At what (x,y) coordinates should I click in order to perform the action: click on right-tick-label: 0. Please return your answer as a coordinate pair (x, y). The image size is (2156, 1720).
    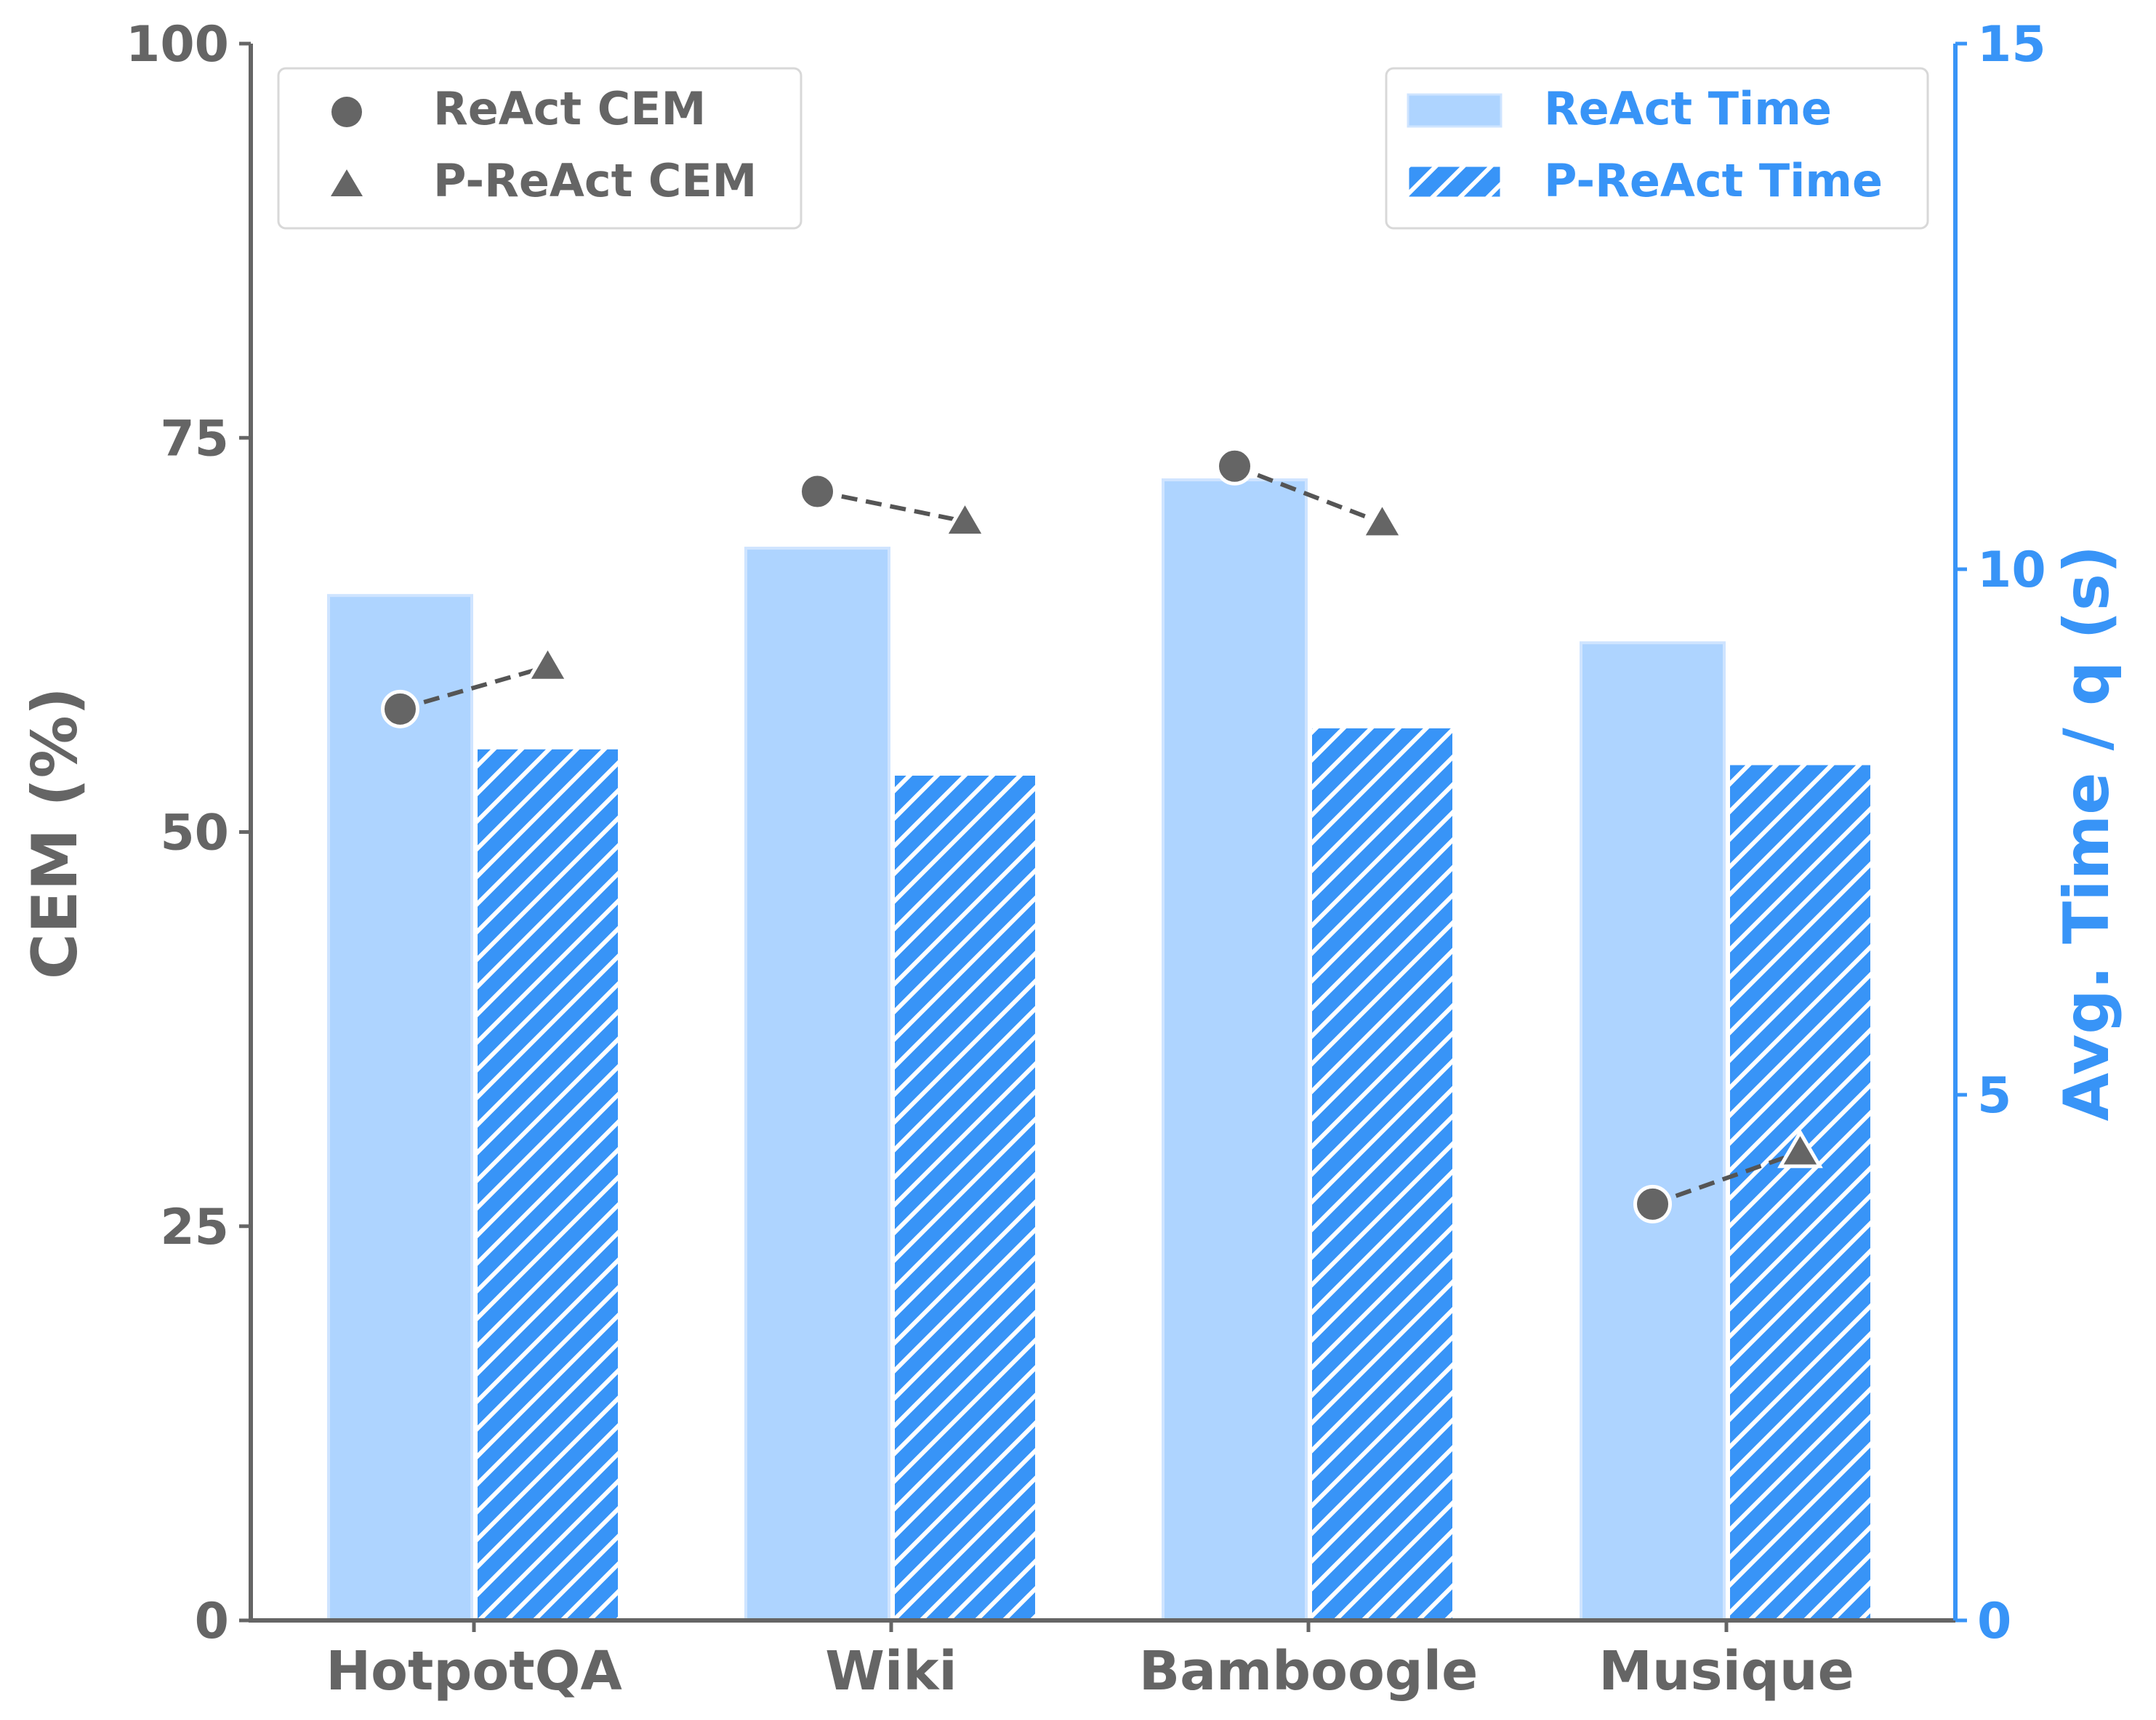
    Looking at the image, I should click on (1994, 1621).